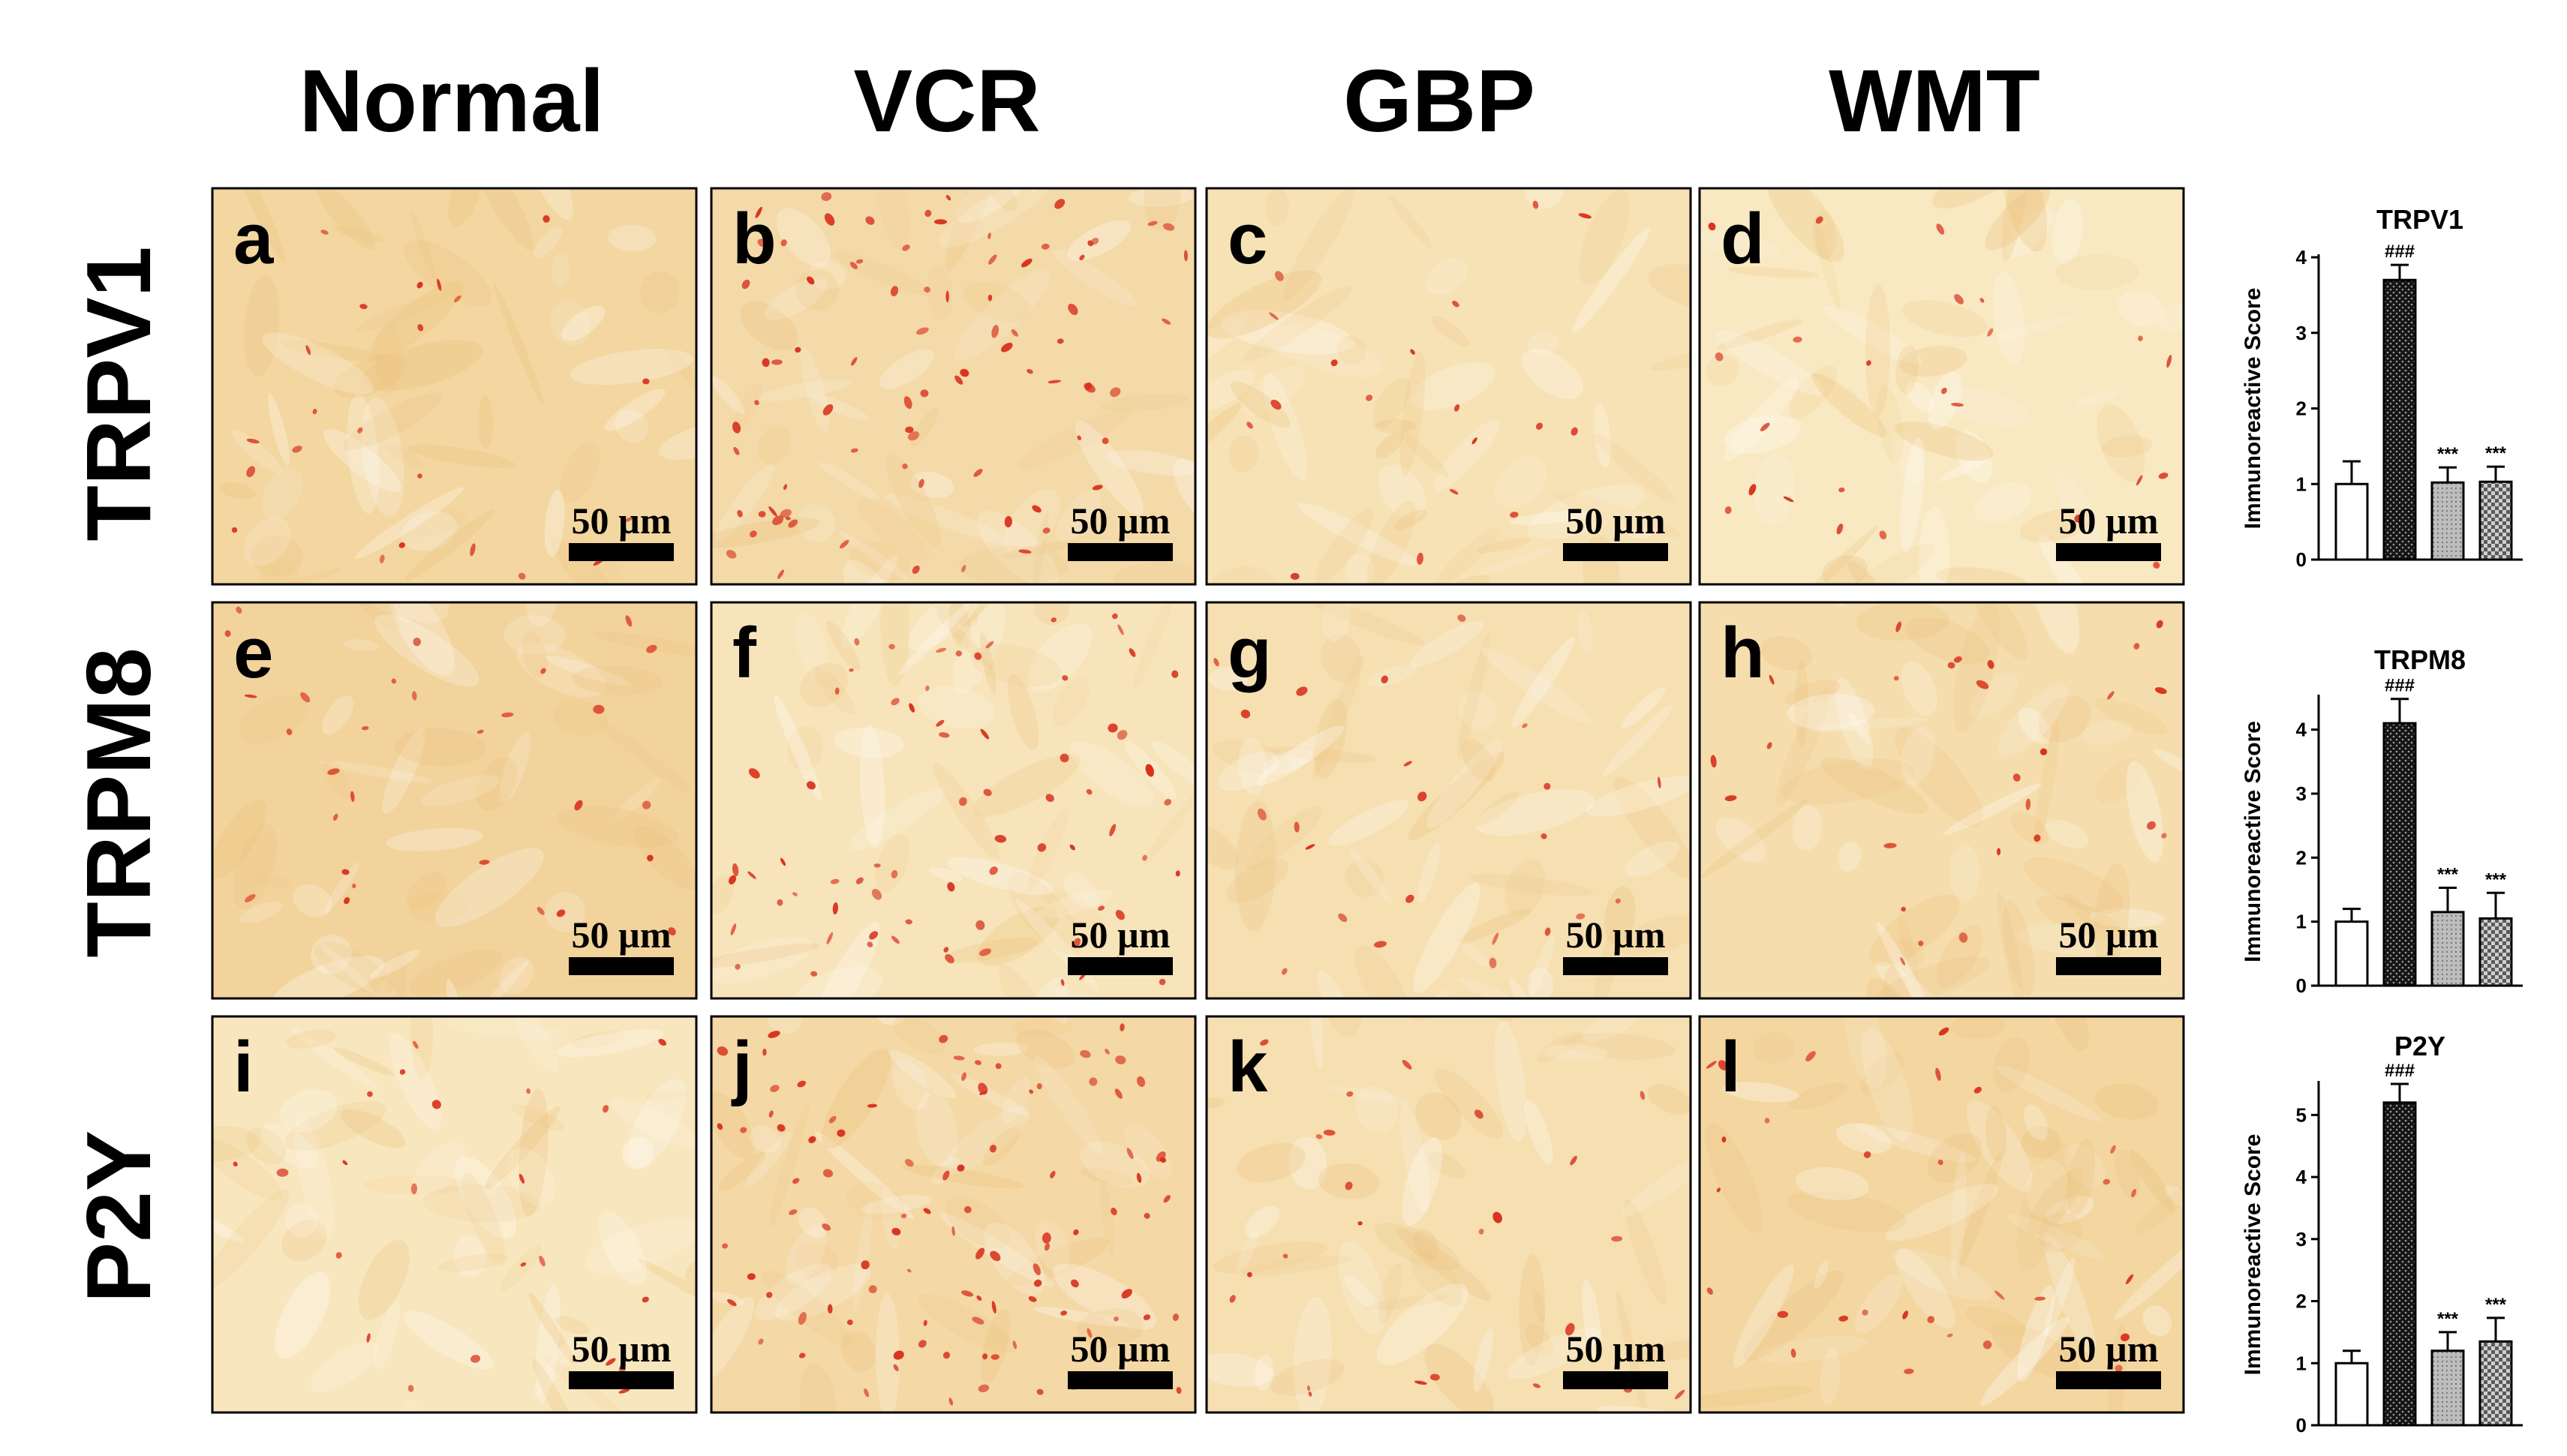 This screenshot has width=2567, height=1456. What do you see at coordinates (742, 1067) in the screenshot?
I see `panel-letter: j` at bounding box center [742, 1067].